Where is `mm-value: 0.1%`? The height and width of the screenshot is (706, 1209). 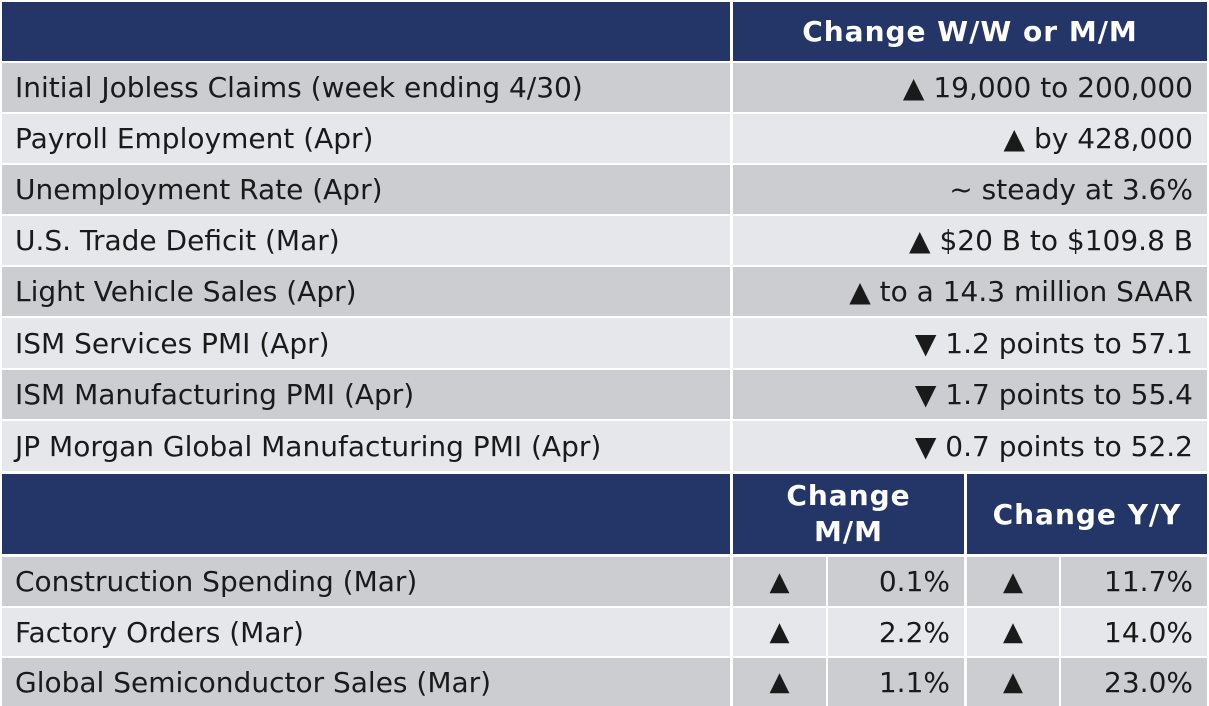 mm-value: 0.1% is located at coordinates (896, 581).